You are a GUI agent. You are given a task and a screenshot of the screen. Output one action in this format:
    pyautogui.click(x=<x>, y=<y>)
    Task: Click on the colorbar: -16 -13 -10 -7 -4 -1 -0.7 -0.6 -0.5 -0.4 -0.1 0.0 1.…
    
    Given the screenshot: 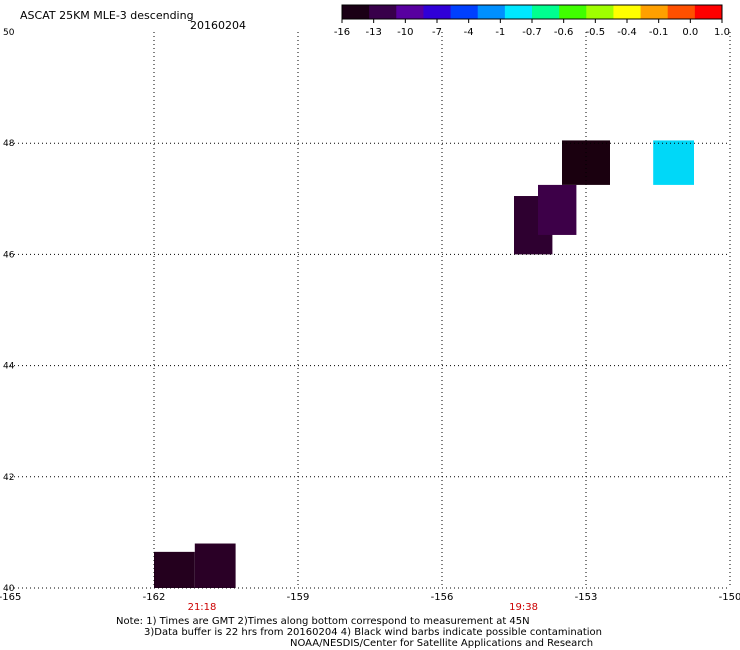 What is the action you would take?
    pyautogui.click(x=532, y=21)
    